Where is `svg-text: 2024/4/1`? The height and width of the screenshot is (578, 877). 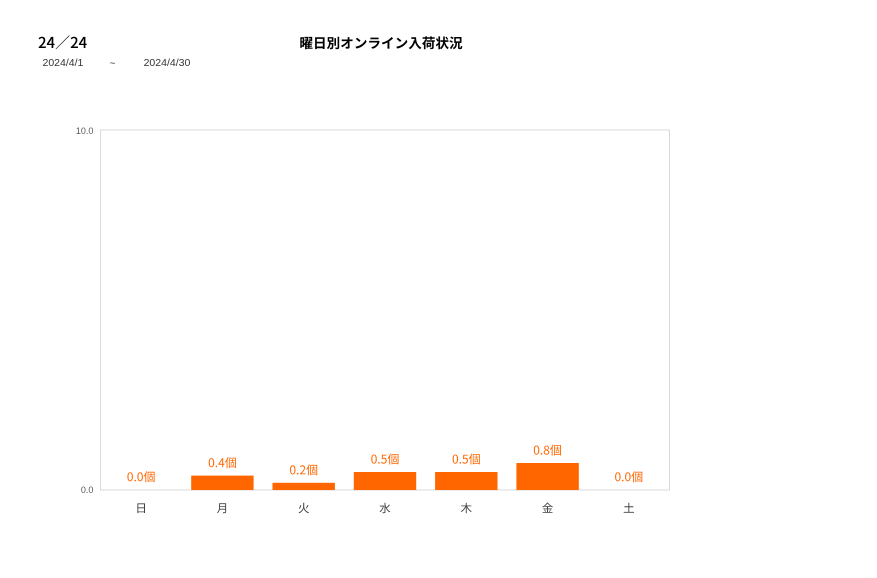 svg-text: 2024/4/1 is located at coordinates (63, 63).